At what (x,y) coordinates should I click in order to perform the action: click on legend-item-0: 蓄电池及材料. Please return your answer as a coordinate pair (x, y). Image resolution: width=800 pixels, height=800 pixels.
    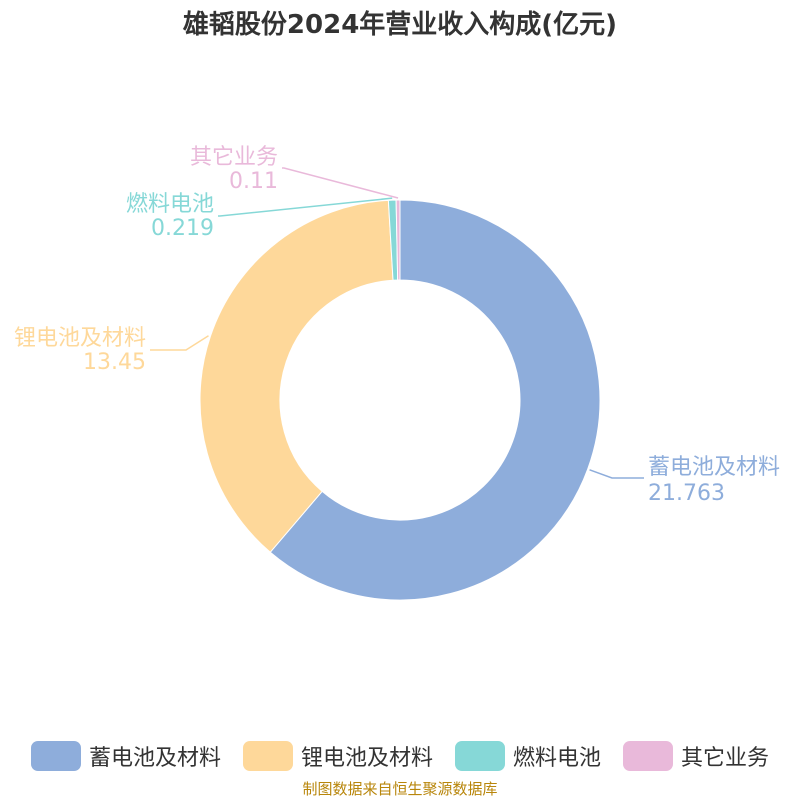
    Looking at the image, I should click on (125, 756).